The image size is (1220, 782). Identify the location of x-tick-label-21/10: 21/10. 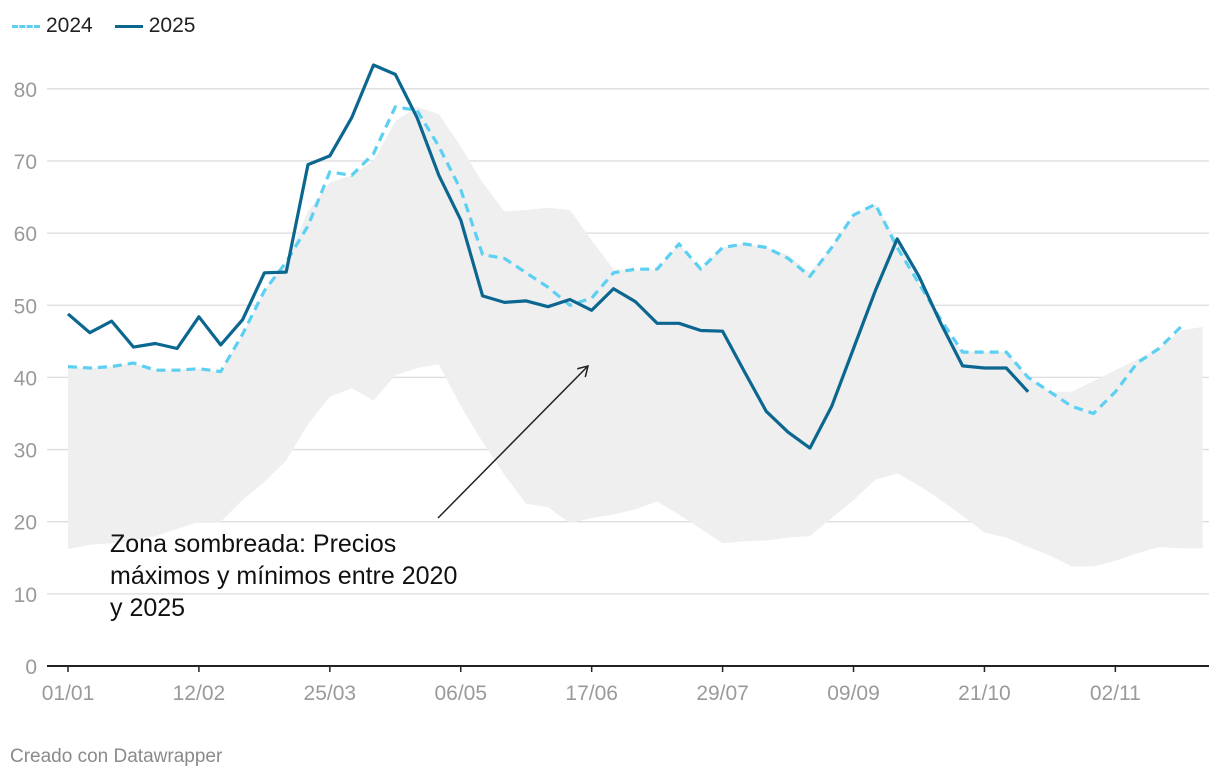
(984, 693).